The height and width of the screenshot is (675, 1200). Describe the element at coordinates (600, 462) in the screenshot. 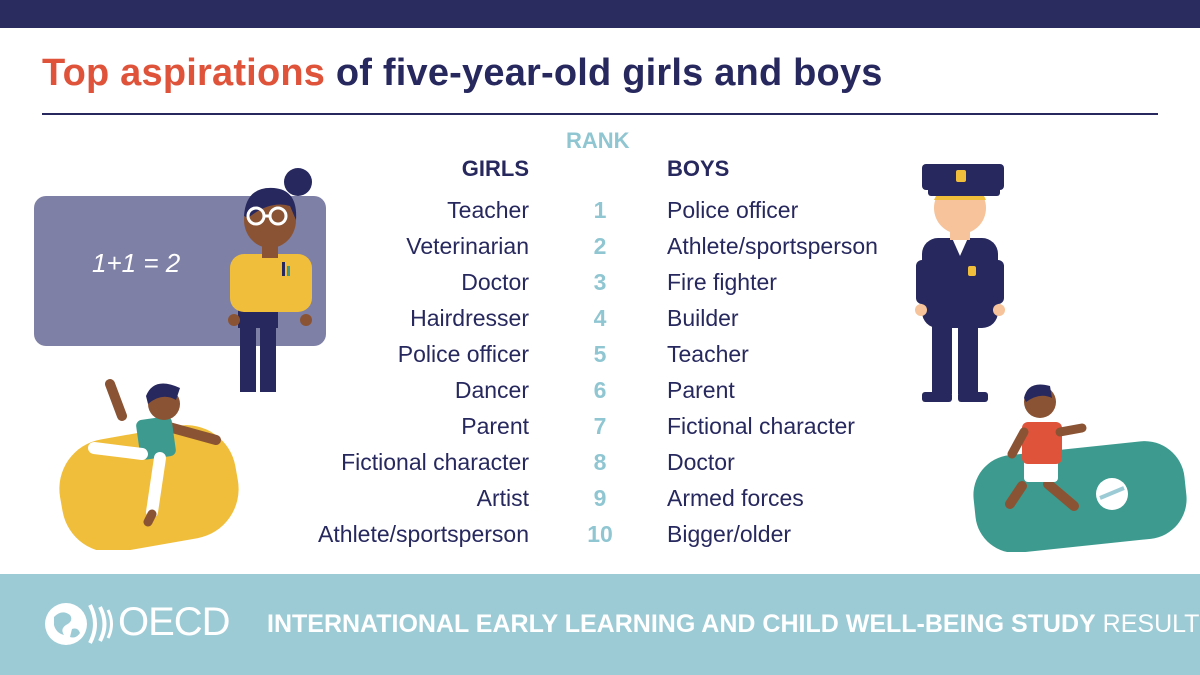

I see `rank-number: 8` at that location.